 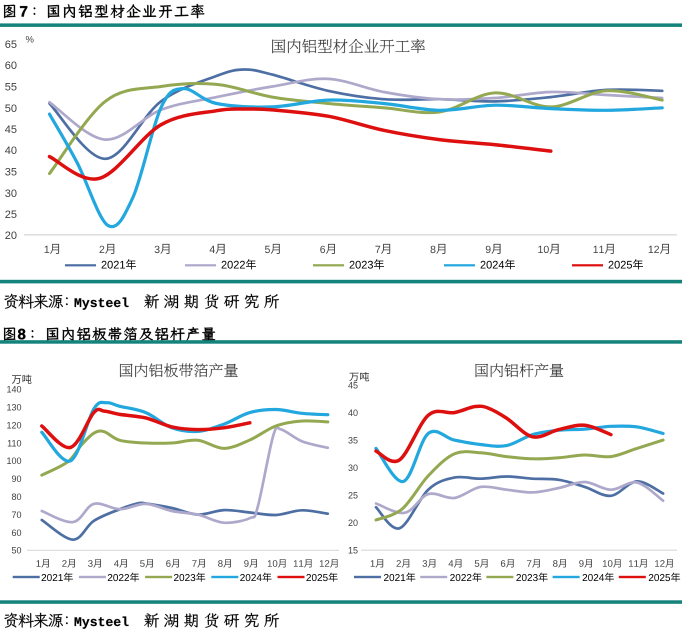 What do you see at coordinates (16, 515) in the screenshot?
I see `svg-text: 70` at bounding box center [16, 515].